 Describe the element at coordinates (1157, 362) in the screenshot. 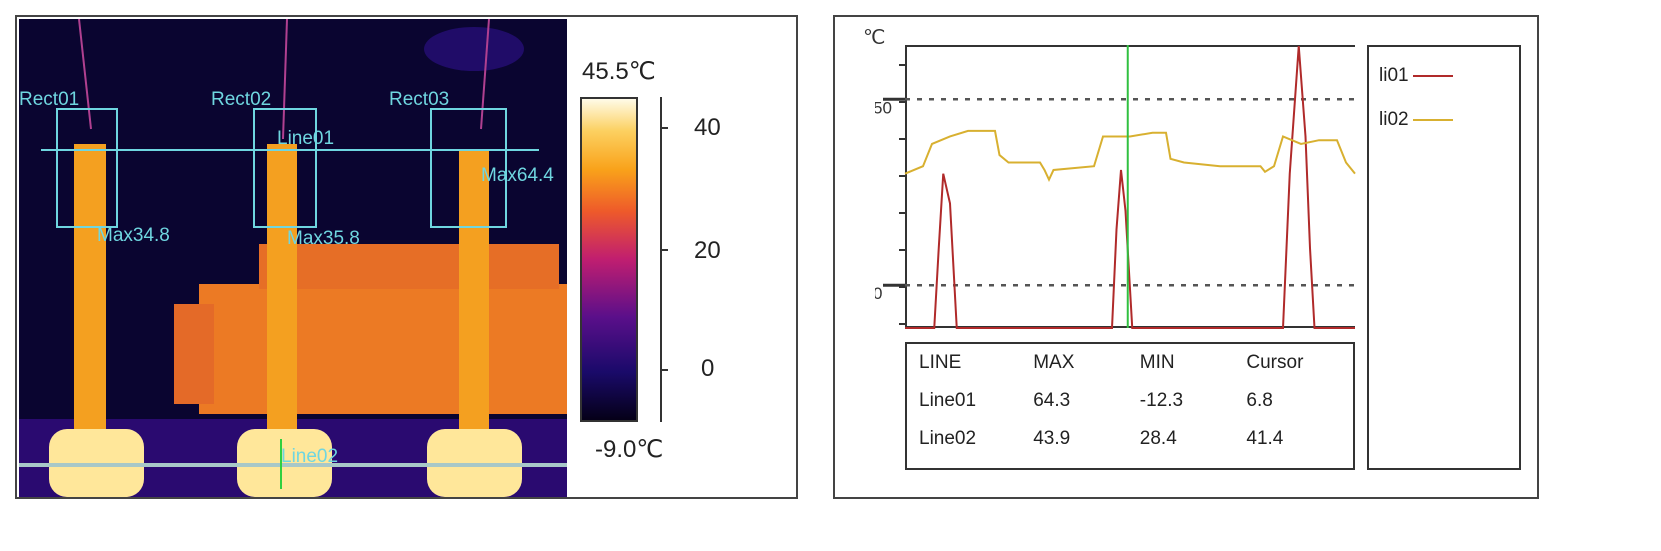

I see `column-header: MIN` at that location.